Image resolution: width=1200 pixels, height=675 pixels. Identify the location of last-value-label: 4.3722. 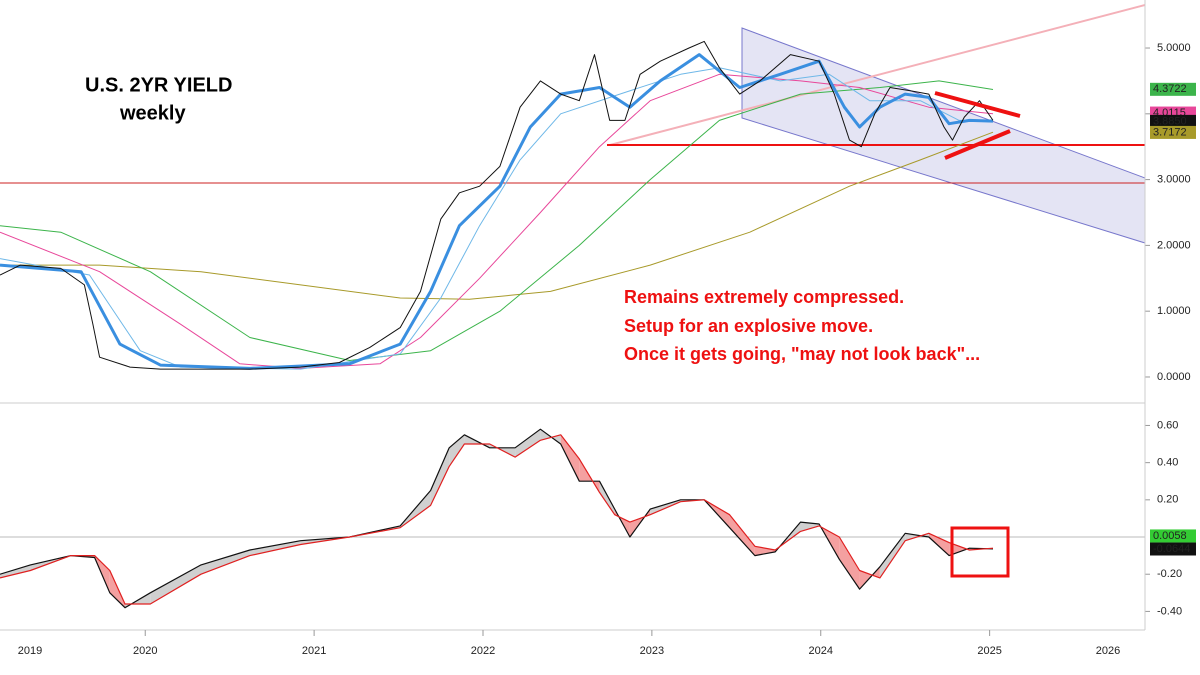
(1170, 89).